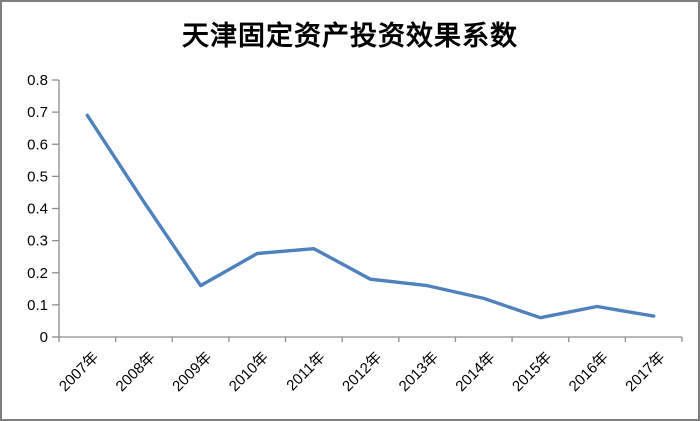 This screenshot has width=700, height=421. I want to click on x-tick-label: 2014年, so click(475, 372).